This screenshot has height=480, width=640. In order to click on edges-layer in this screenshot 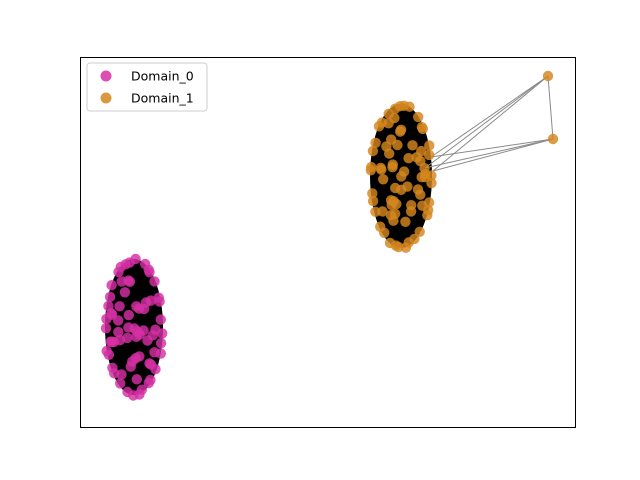, I will do `click(489, 123)`.